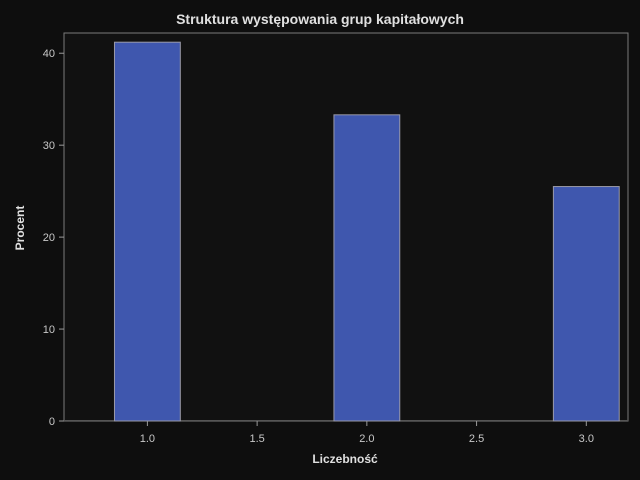 The width and height of the screenshot is (640, 480). I want to click on x-tick-label-3: 2.0, so click(366, 439).